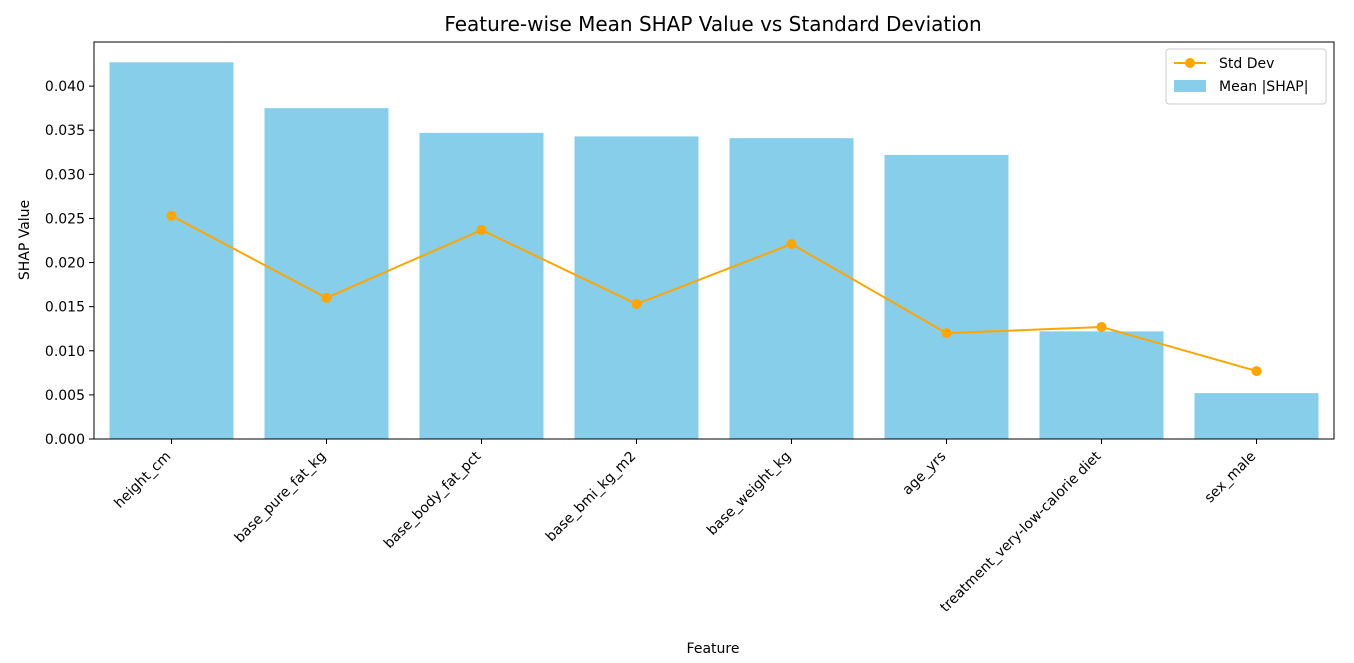  Describe the element at coordinates (591, 497) in the screenshot. I see `x-tick-label: base_bmi_kg_m2` at that location.